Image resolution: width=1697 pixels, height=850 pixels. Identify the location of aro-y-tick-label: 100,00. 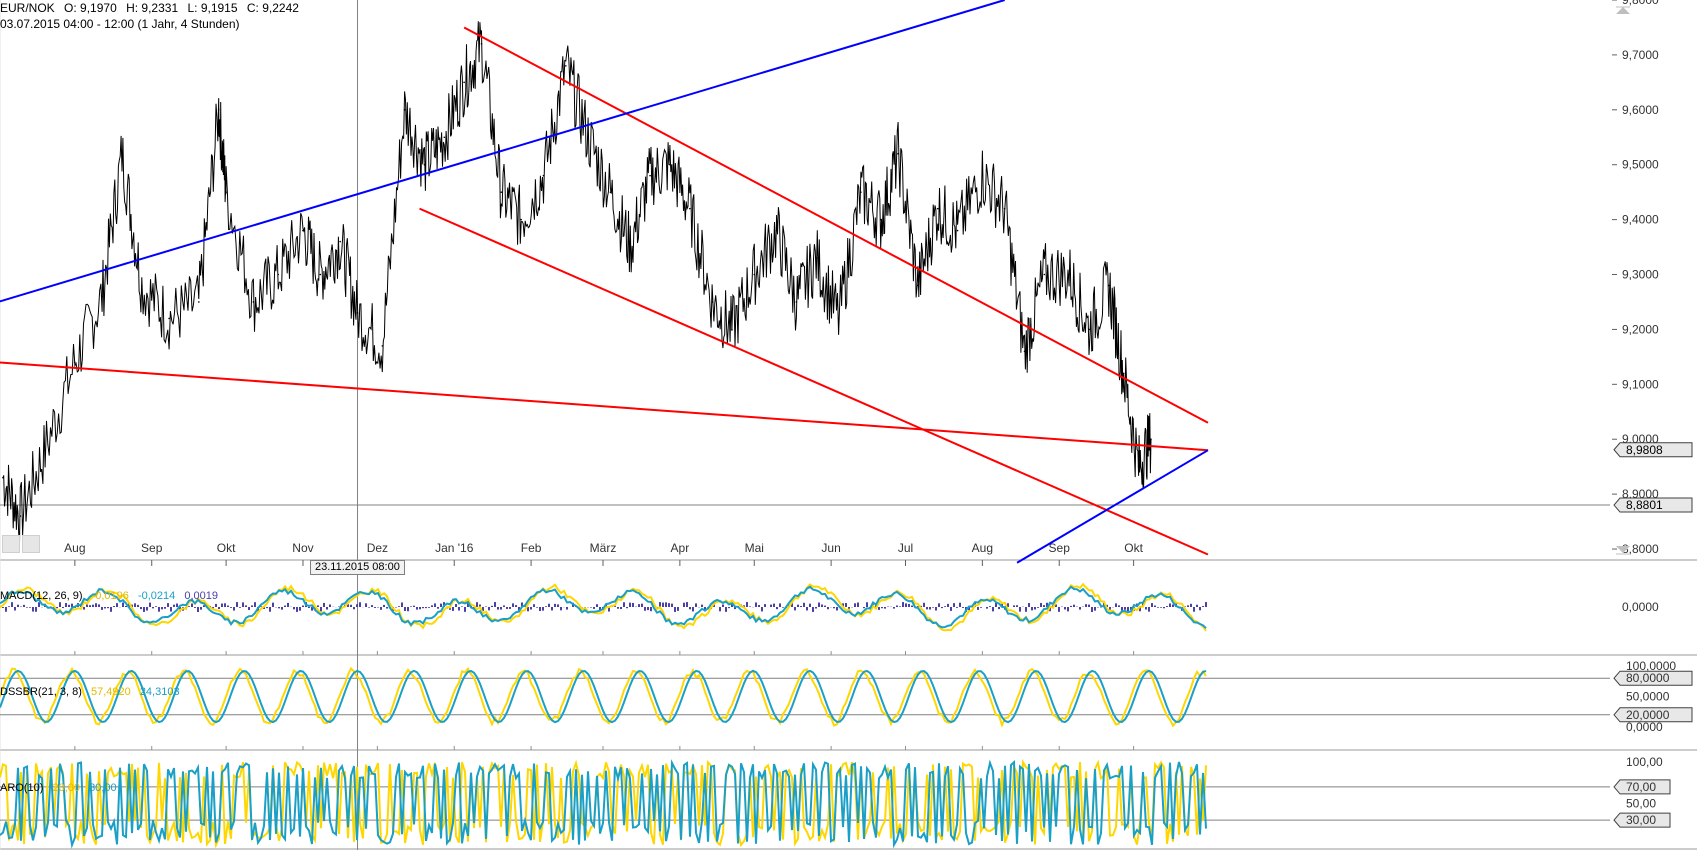
(1644, 762).